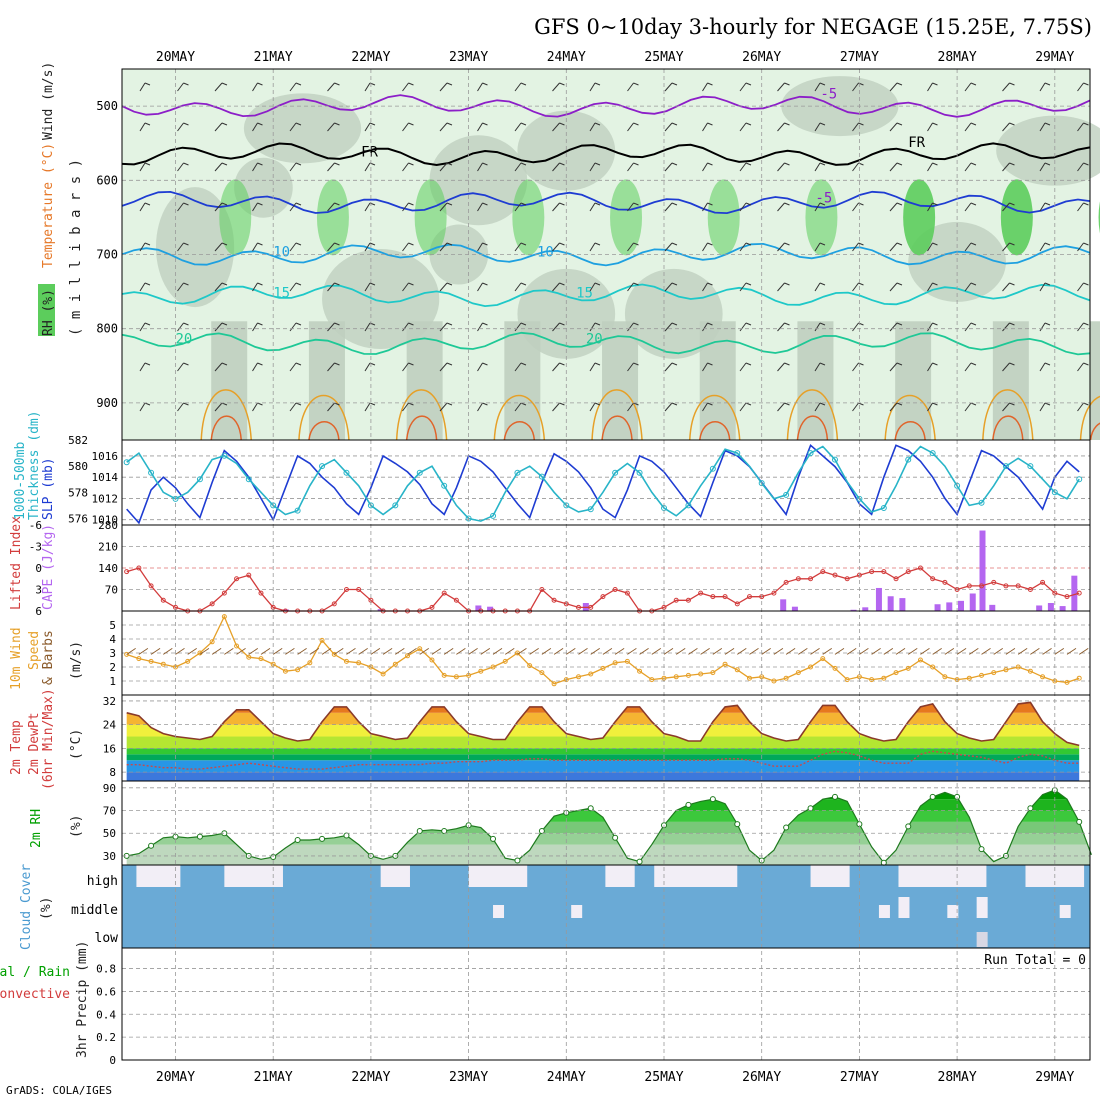  What do you see at coordinates (175, 57) in the screenshot?
I see `date-label-top: 20MAY` at bounding box center [175, 57].